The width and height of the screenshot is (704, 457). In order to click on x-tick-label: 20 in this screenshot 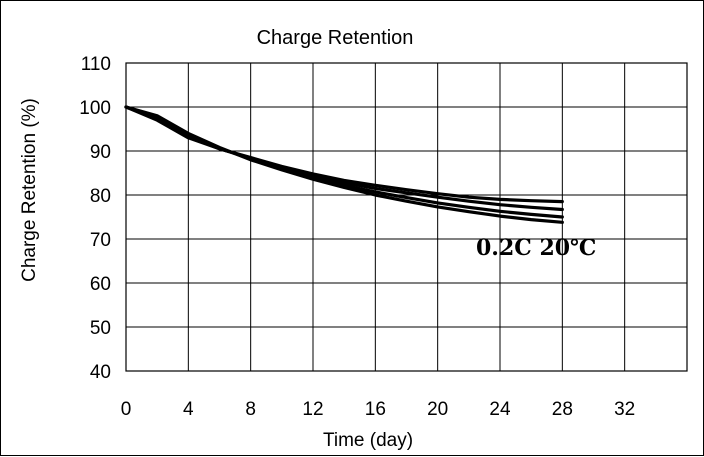, I will do `click(437, 409)`.